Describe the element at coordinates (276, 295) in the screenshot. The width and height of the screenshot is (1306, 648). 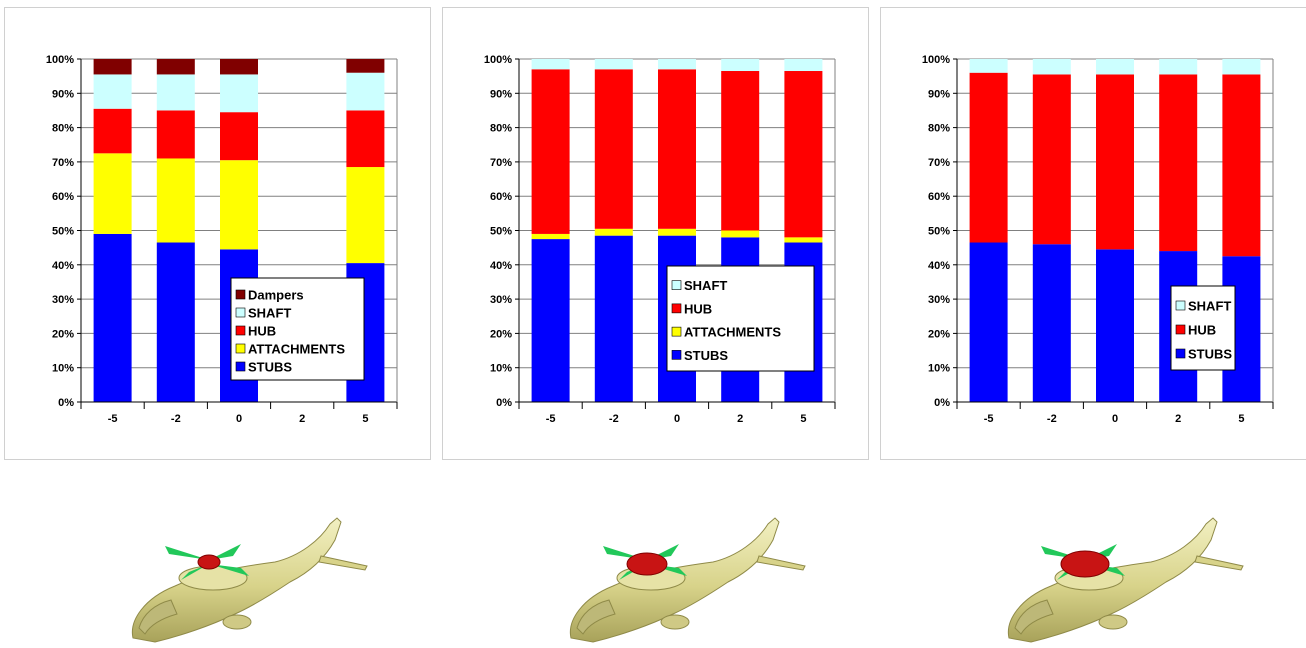
I see `legend-label: Dampers` at that location.